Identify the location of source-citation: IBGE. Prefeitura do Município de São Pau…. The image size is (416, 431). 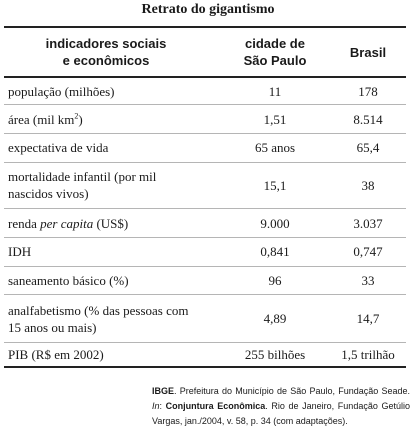
(281, 406).